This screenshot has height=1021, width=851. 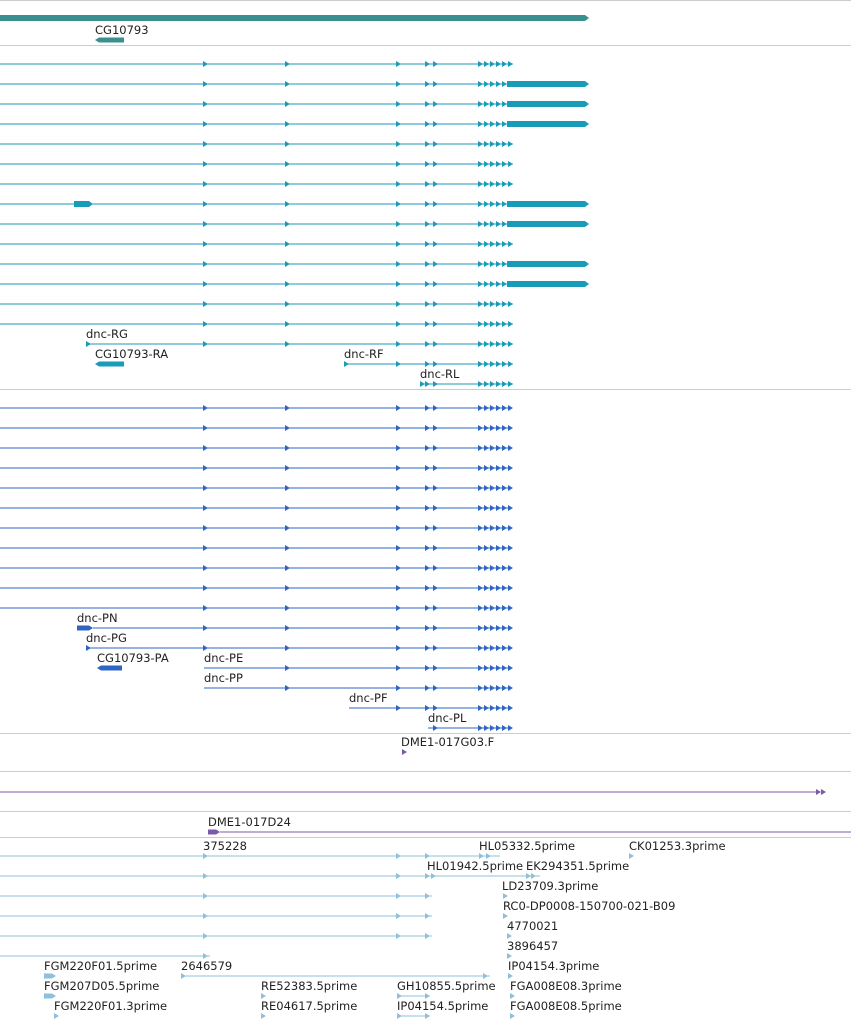 What do you see at coordinates (566, 1006) in the screenshot?
I see `est-label: FGA008E08.5prime` at bounding box center [566, 1006].